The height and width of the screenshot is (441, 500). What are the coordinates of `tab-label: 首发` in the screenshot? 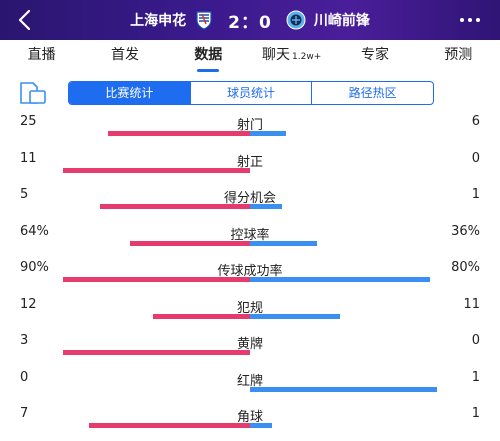 It's located at (124, 55).